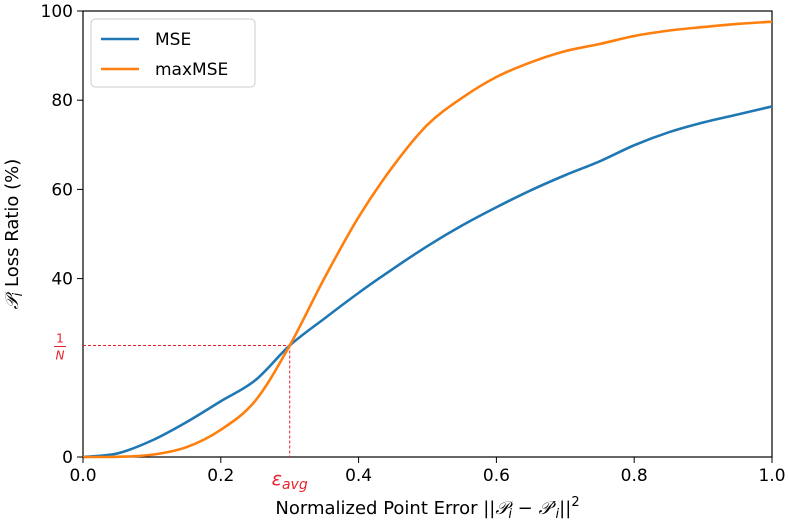 The width and height of the screenshot is (789, 524). I want to click on x-marker-label: εavg, so click(290, 480).